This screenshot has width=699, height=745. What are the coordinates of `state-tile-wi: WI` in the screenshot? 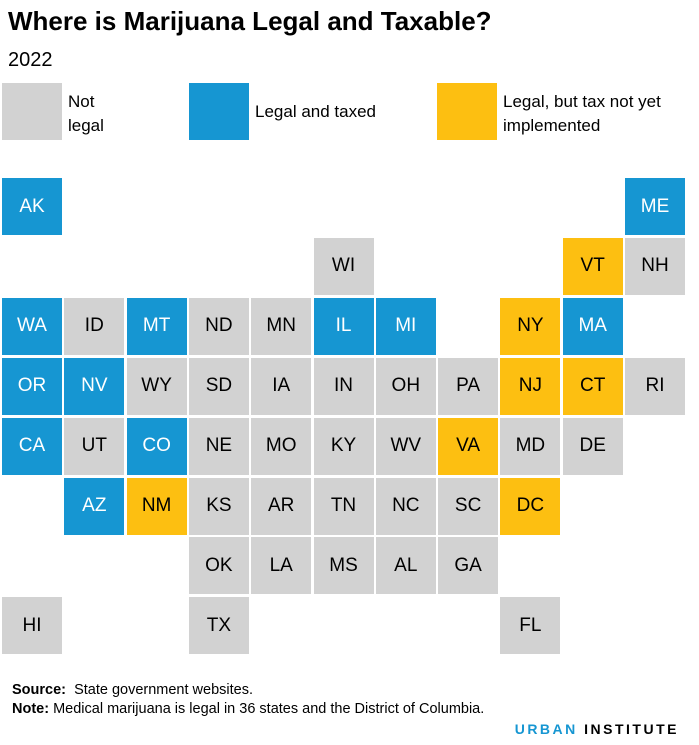 It's located at (343, 266).